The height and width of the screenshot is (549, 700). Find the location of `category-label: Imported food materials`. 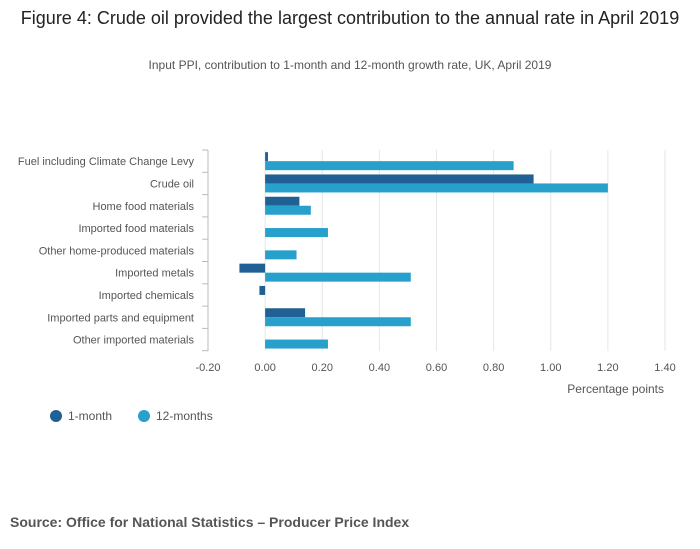

category-label: Imported food materials is located at coordinates (136, 229).